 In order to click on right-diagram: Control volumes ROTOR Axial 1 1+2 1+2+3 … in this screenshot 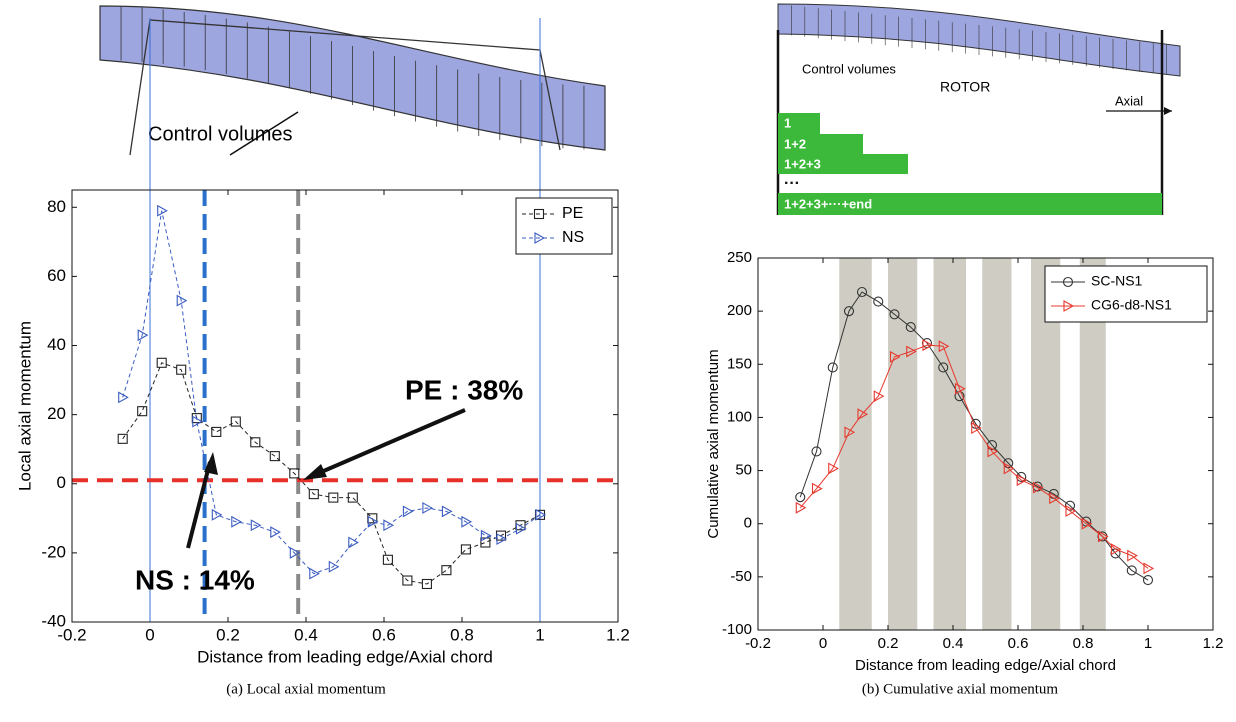, I will do `click(978, 109)`.